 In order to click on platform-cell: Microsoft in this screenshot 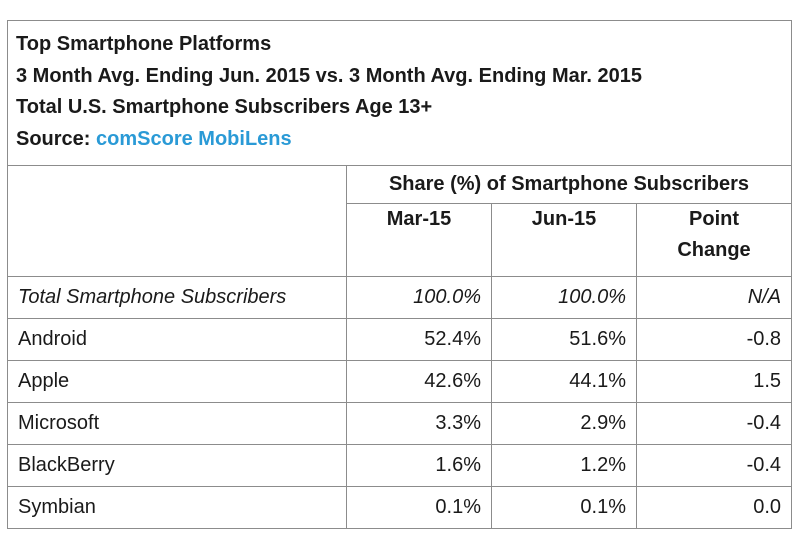, I will do `click(177, 423)`.